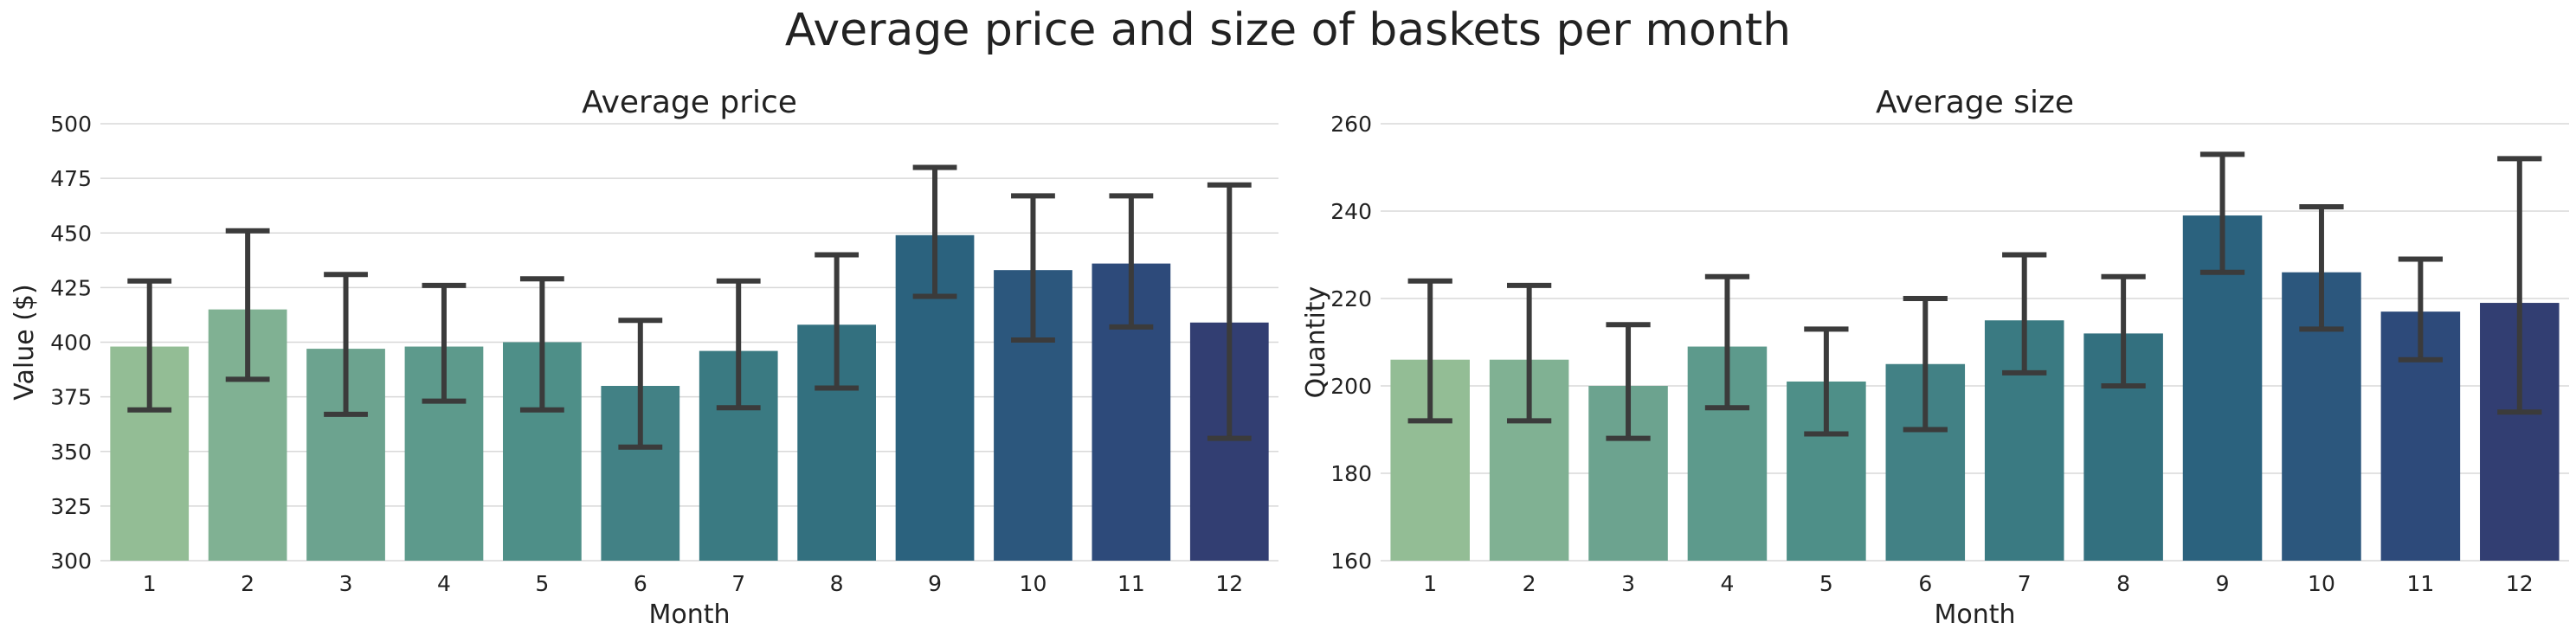 This screenshot has height=642, width=2576. I want to click on price-y-tick-label: 450, so click(71, 233).